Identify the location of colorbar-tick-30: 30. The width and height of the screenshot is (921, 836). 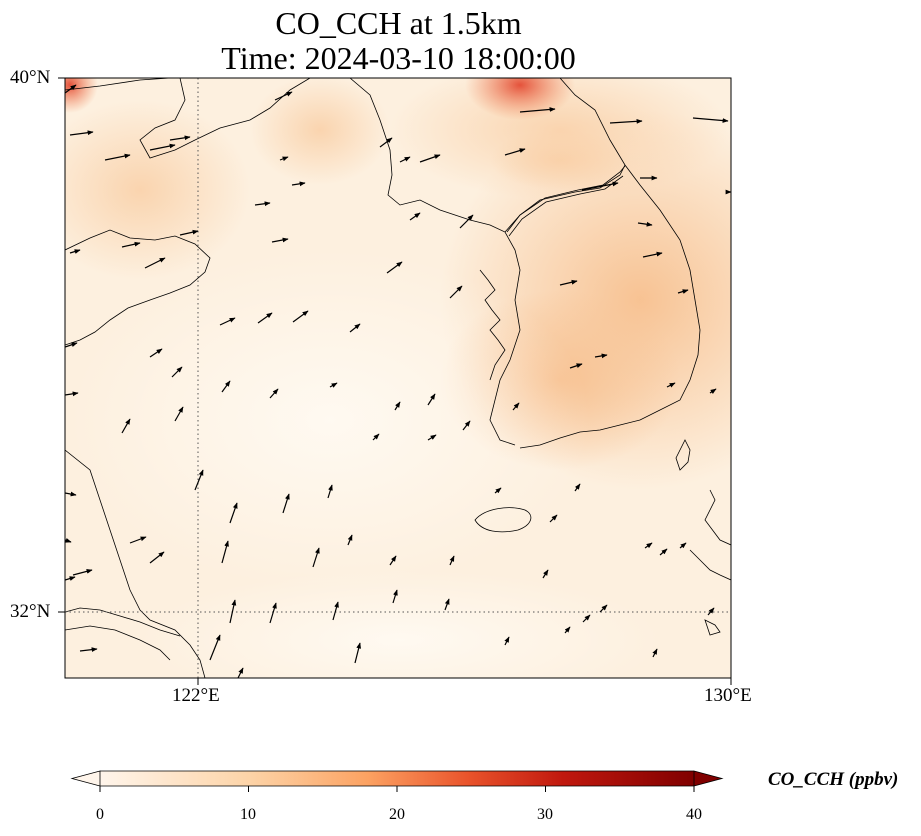
(545, 814).